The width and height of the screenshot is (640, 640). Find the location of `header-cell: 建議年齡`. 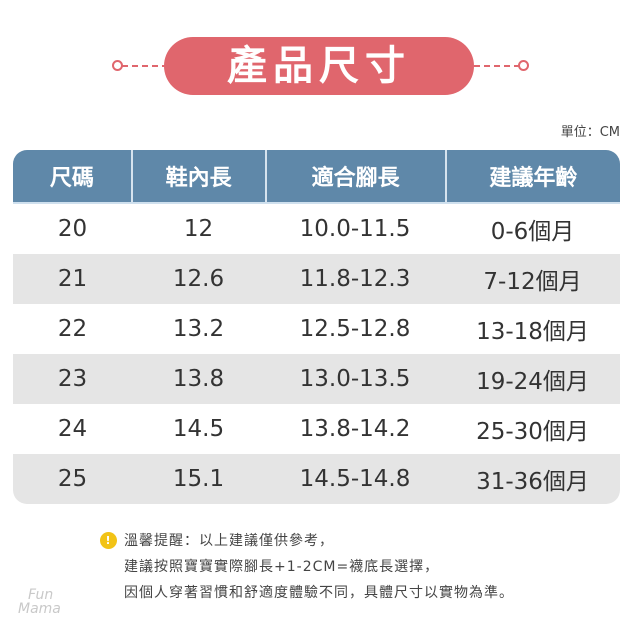

header-cell: 建議年齡 is located at coordinates (533, 178).